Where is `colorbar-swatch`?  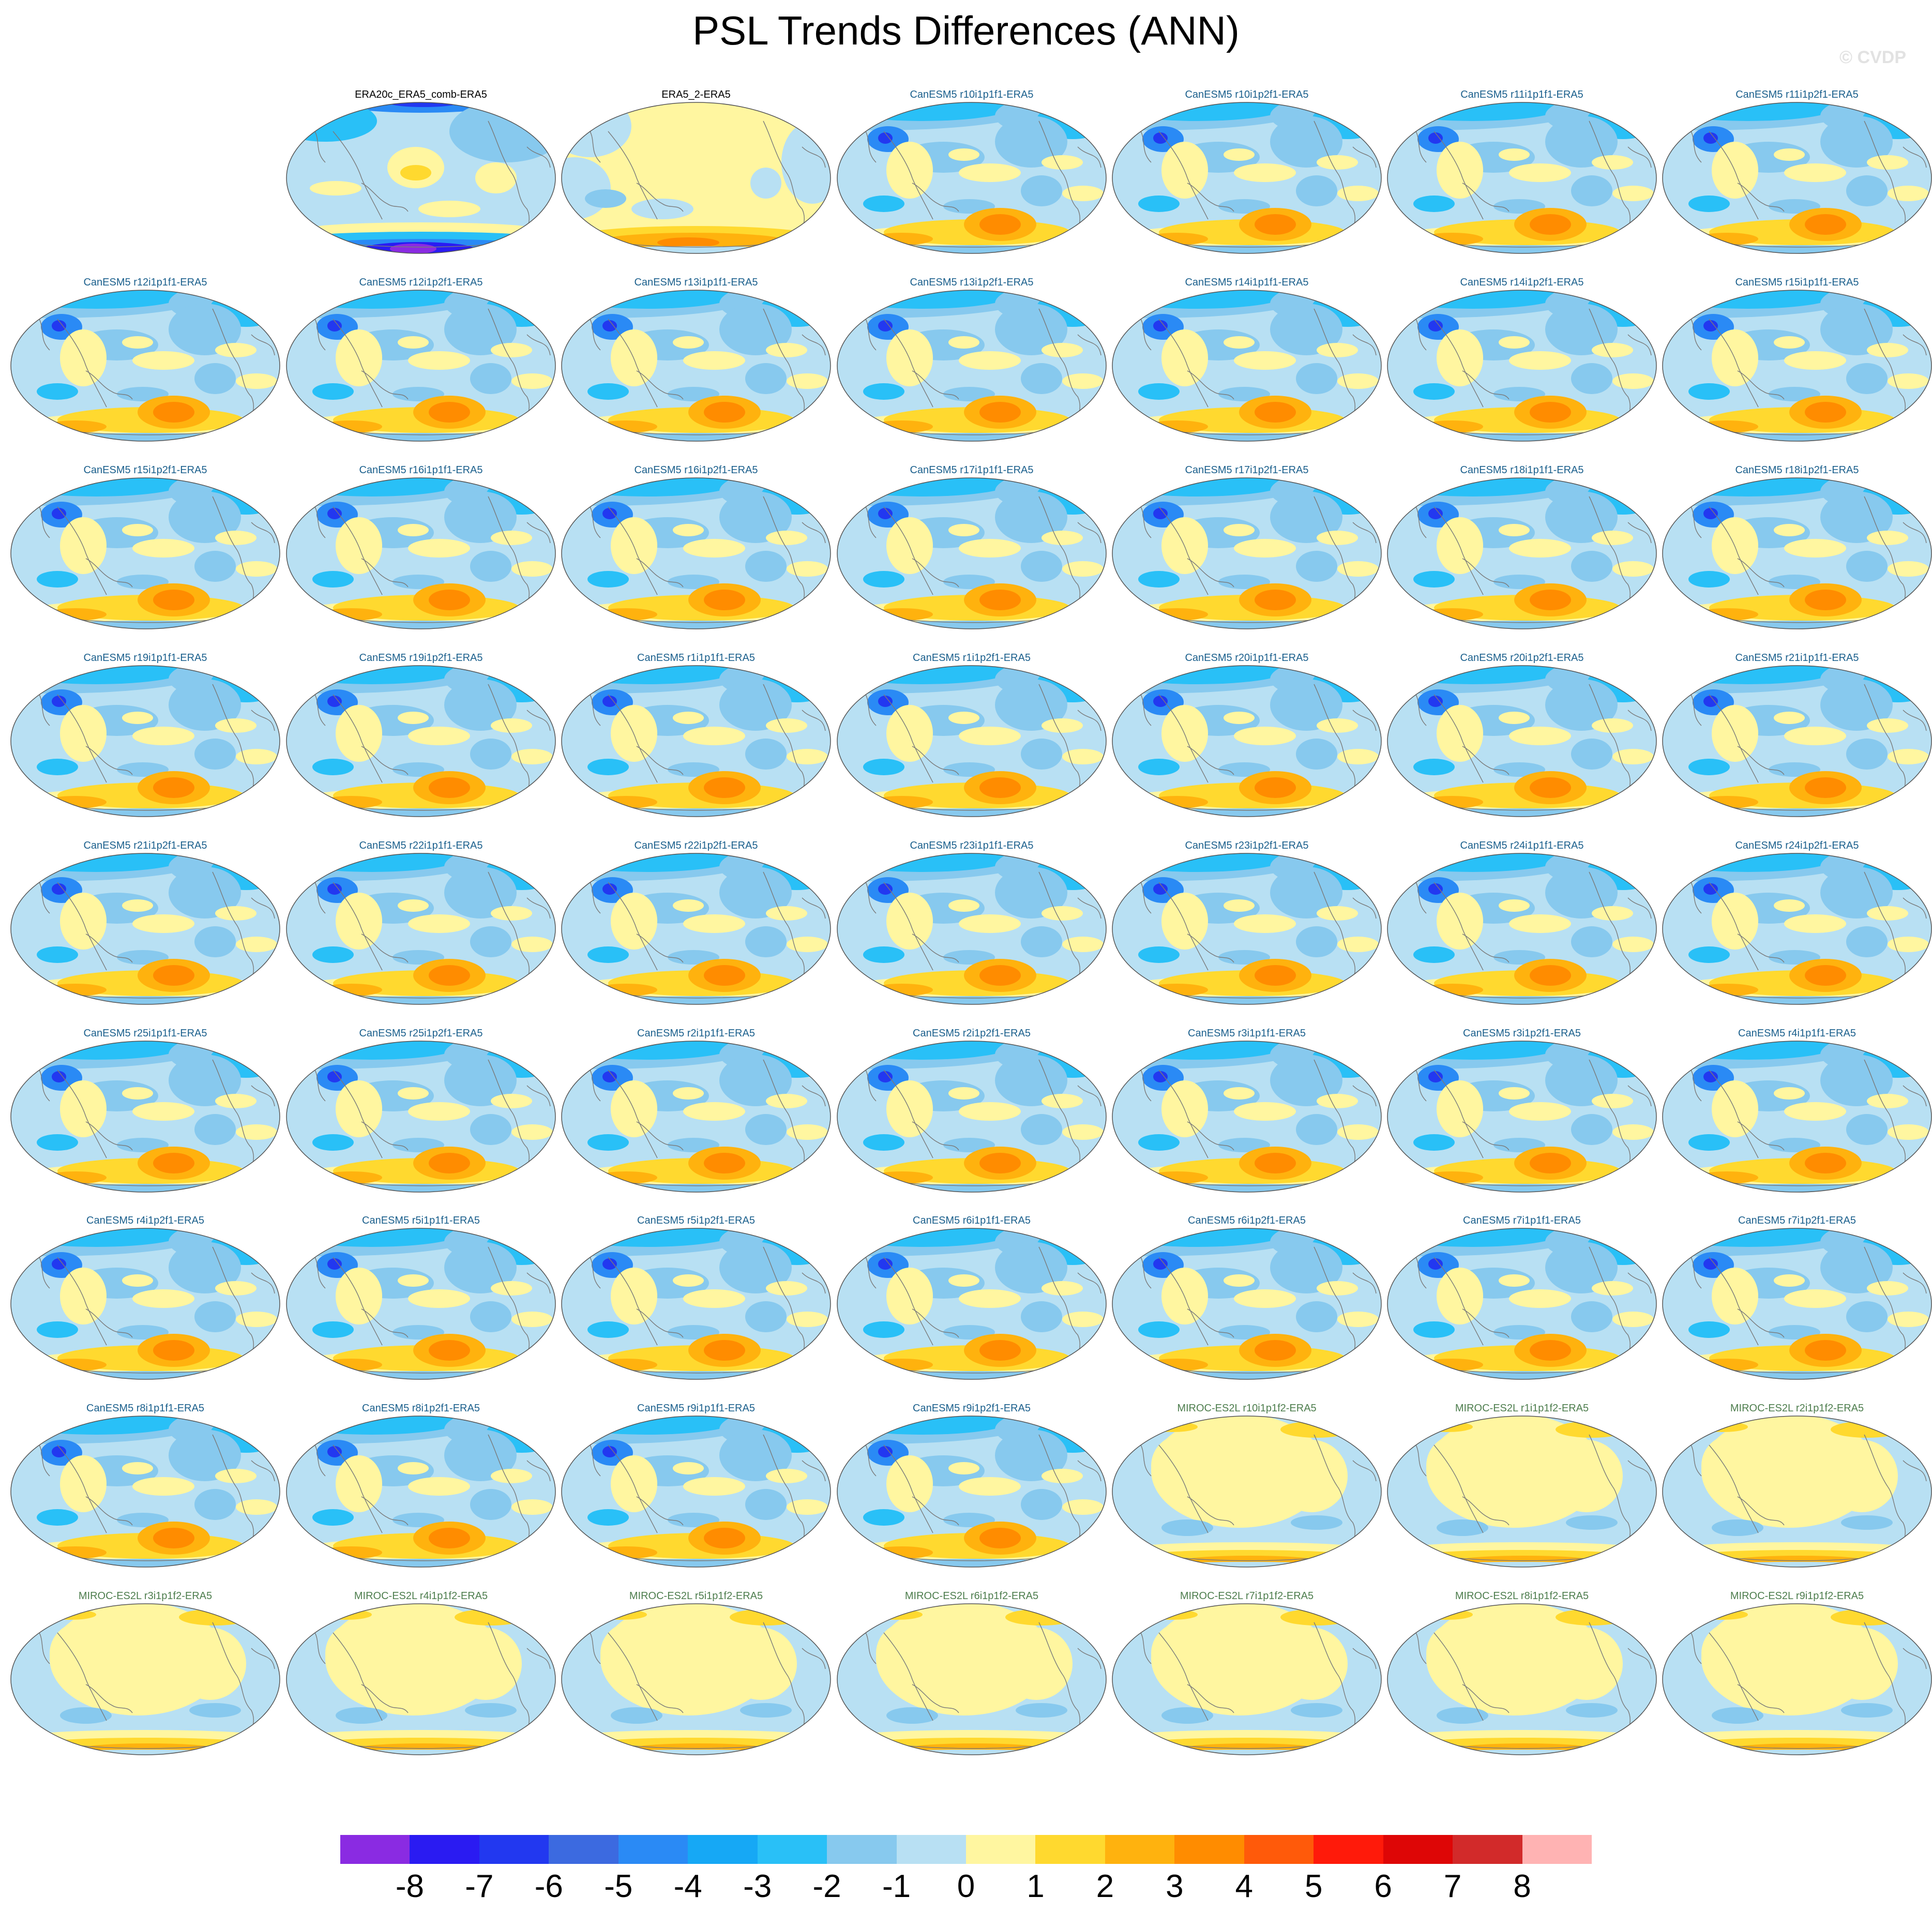 colorbar-swatch is located at coordinates (1349, 1850).